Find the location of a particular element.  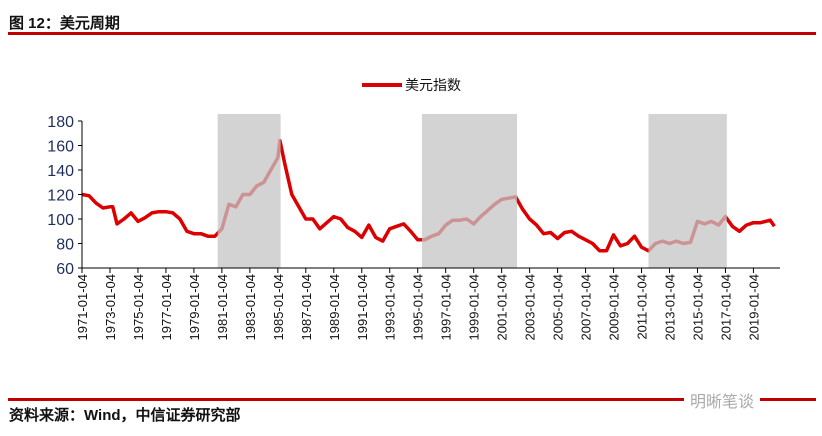

x-tick-label: 1991-01-04 is located at coordinates (362, 307).